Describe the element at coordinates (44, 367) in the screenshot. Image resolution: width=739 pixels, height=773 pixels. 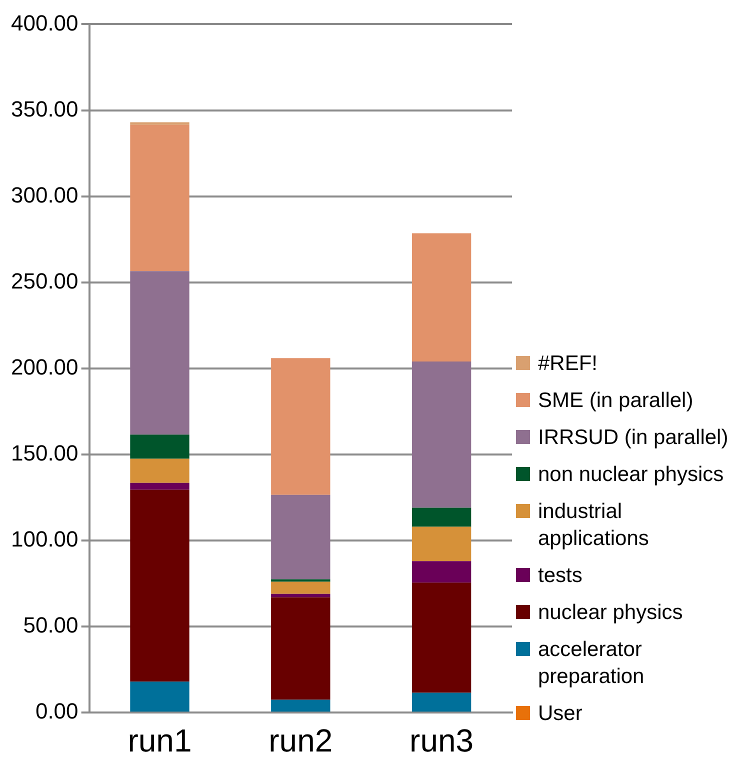
I see `y-tick-label: 200.00` at that location.